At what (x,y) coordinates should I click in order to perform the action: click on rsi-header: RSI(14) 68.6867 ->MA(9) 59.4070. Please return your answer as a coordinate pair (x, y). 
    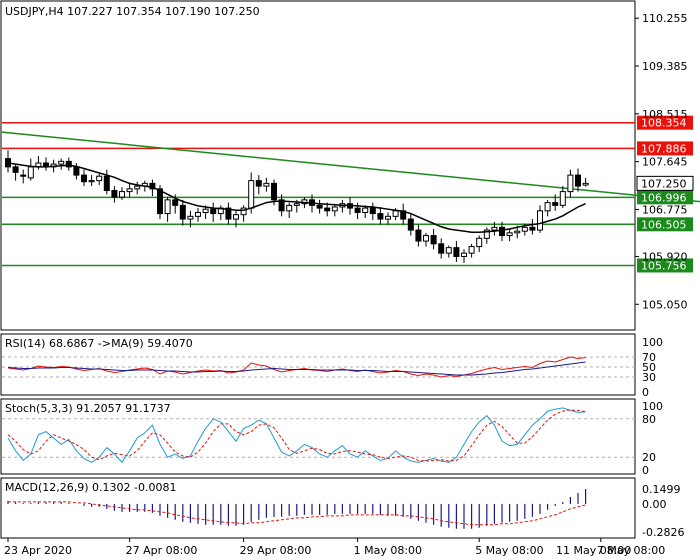
    Looking at the image, I should click on (99, 343).